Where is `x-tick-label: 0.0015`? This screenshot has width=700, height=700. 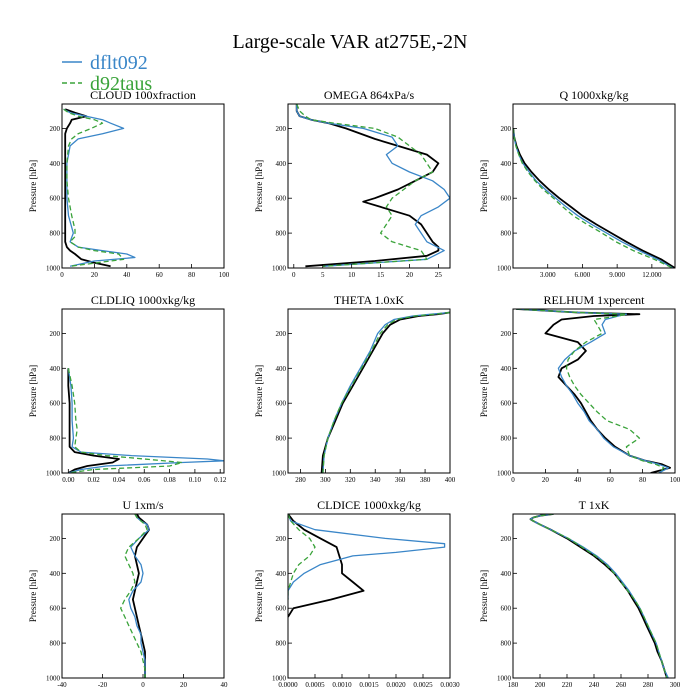
x-tick-label: 0.0015 is located at coordinates (369, 685).